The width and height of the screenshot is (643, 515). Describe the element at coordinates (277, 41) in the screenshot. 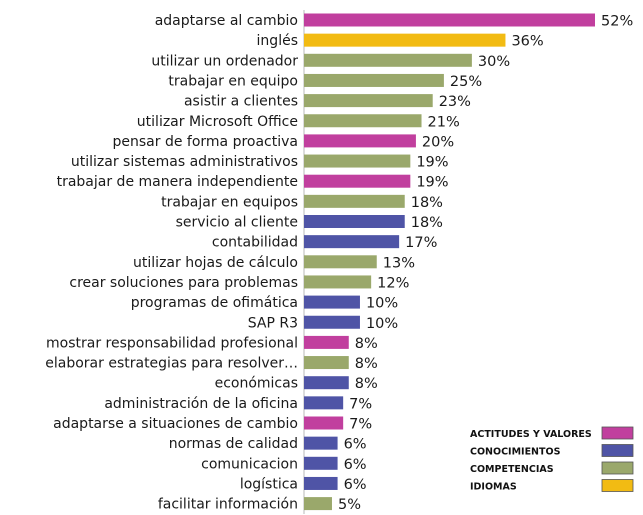

I see `category-label: inglés` at that location.